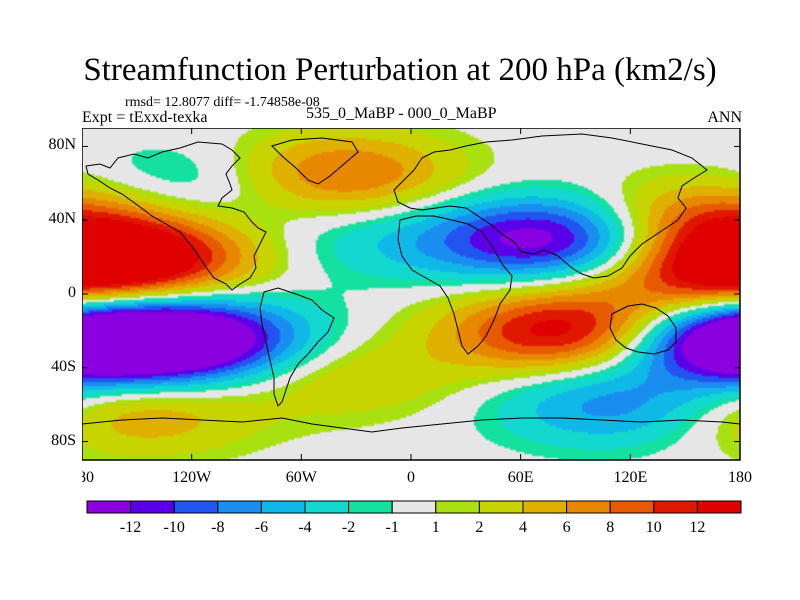  What do you see at coordinates (610, 527) in the screenshot?
I see `colorbar-label: 8` at bounding box center [610, 527].